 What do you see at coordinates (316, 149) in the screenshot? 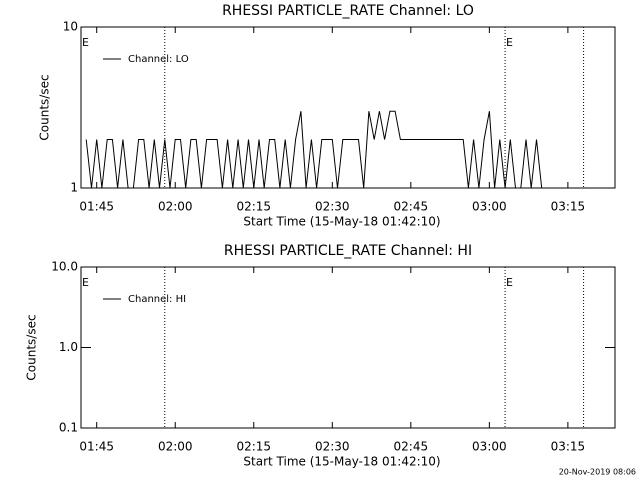
I see `data-line` at bounding box center [316, 149].